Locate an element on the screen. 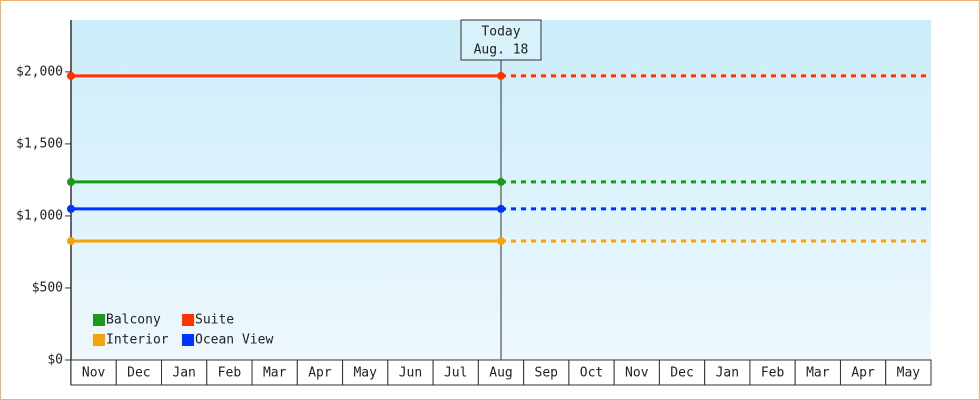  x-tick-label: Jul is located at coordinates (455, 373).